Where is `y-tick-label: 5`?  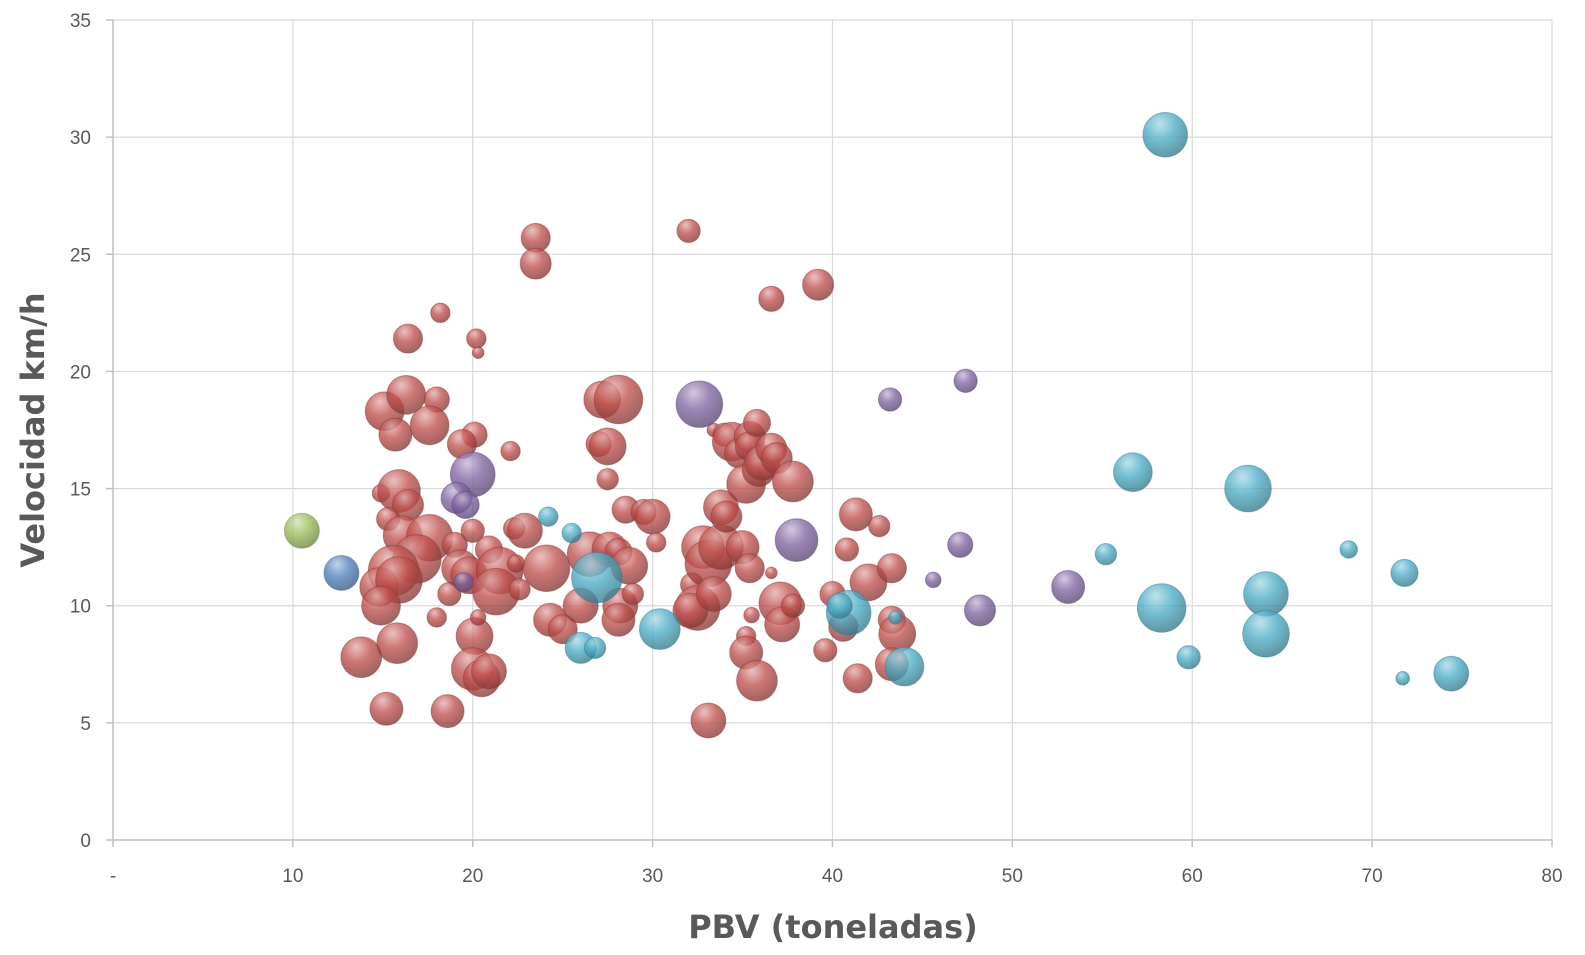 y-tick-label: 5 is located at coordinates (85, 724).